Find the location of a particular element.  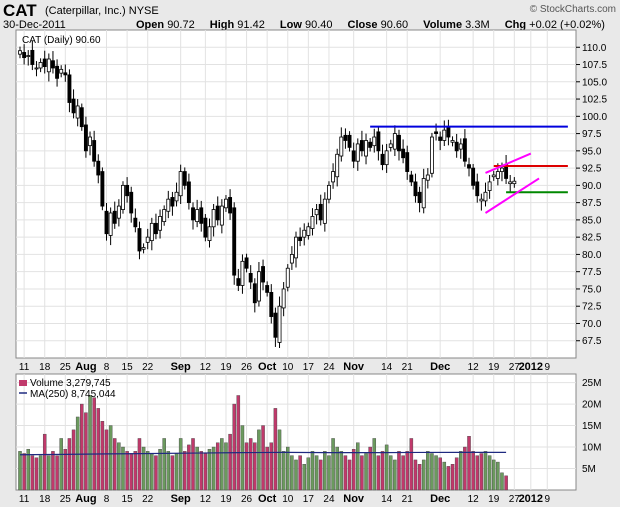

date-tick-label: 15 is located at coordinates (128, 367).